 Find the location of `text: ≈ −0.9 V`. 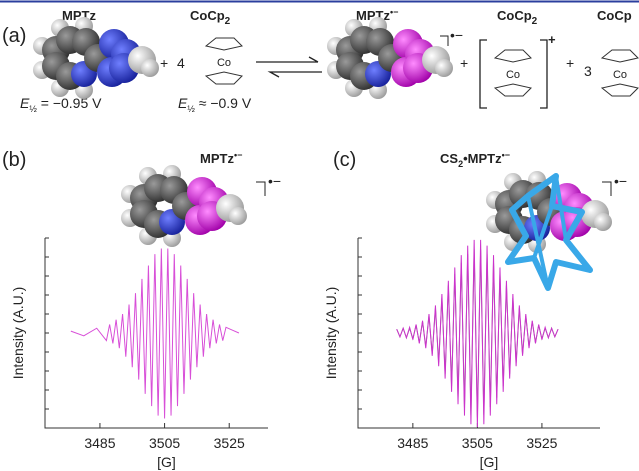

text: ≈ −0.9 V is located at coordinates (223, 103).